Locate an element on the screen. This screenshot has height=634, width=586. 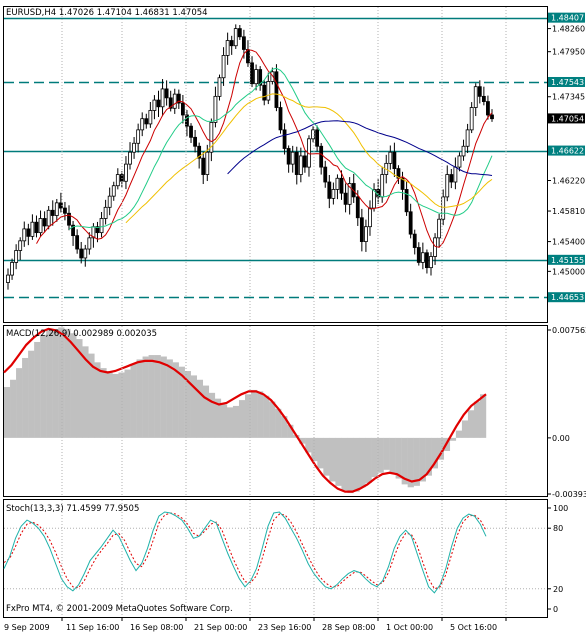
stoch-tick-label: 0 is located at coordinates (555, 609).